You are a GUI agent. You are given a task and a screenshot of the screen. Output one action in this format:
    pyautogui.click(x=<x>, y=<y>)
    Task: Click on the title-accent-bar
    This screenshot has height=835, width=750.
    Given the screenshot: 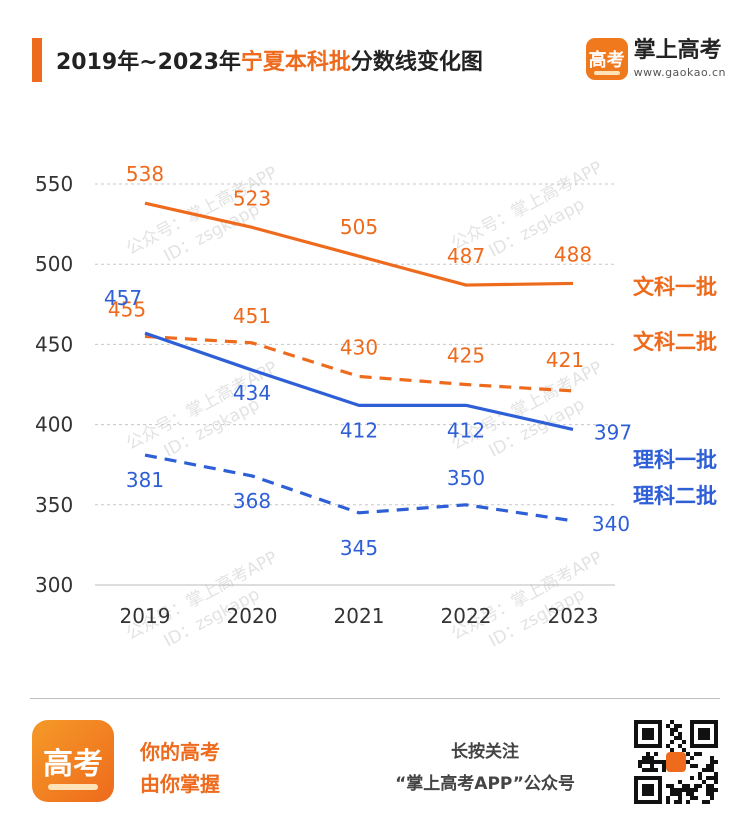 What is the action you would take?
    pyautogui.click(x=37, y=60)
    